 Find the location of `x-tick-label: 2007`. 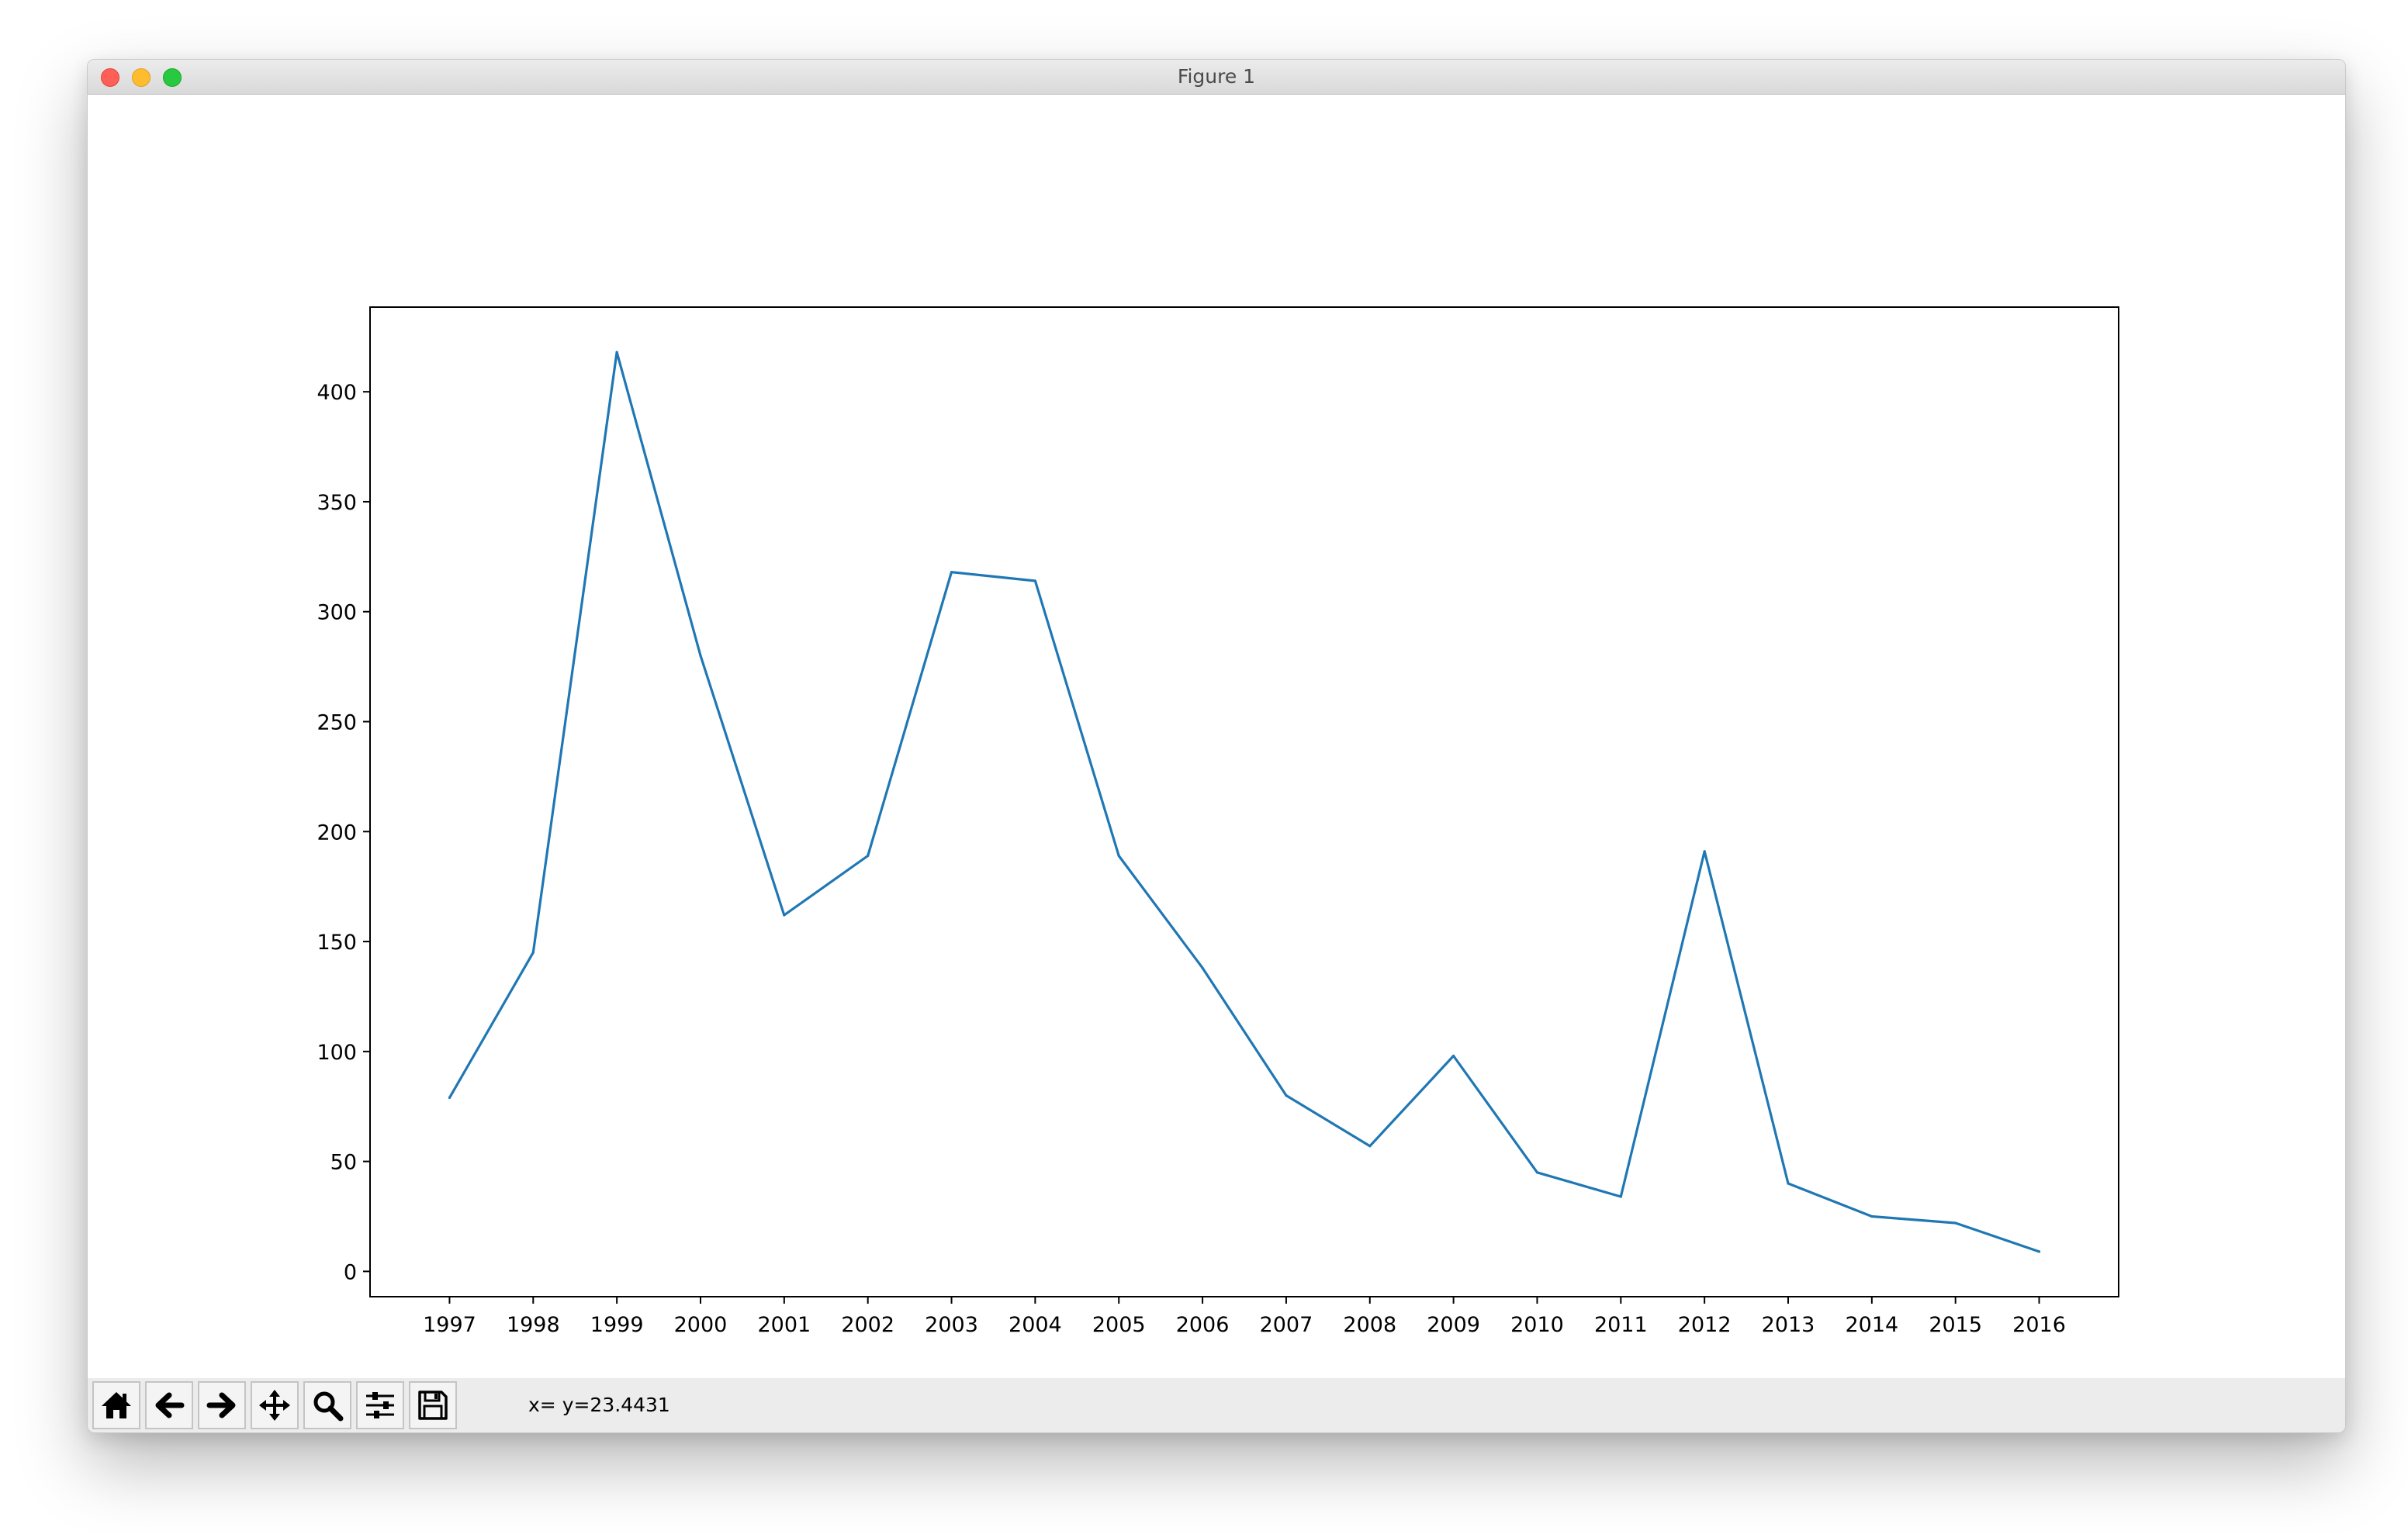

x-tick-label: 2007 is located at coordinates (1286, 1325).